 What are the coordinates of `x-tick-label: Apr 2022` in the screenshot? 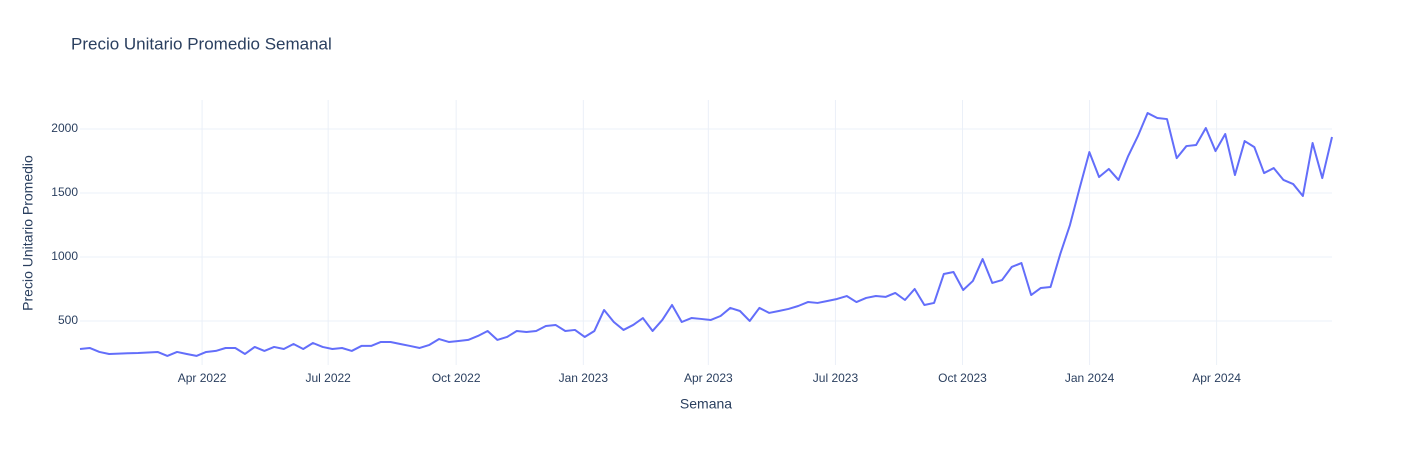 It's located at (202, 378).